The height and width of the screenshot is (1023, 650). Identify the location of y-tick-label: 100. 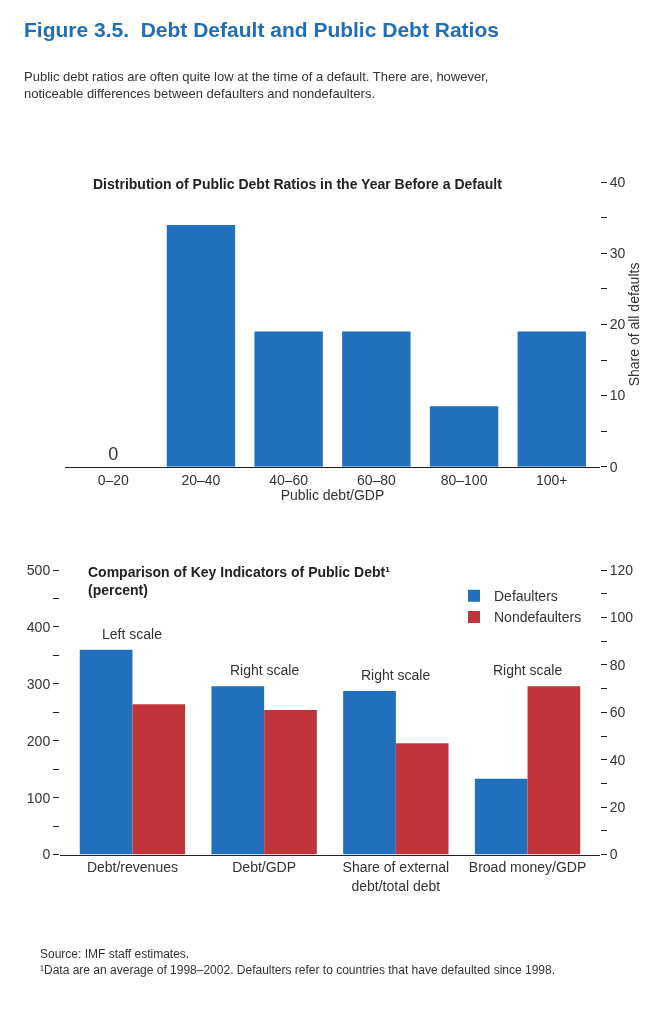
(38, 797).